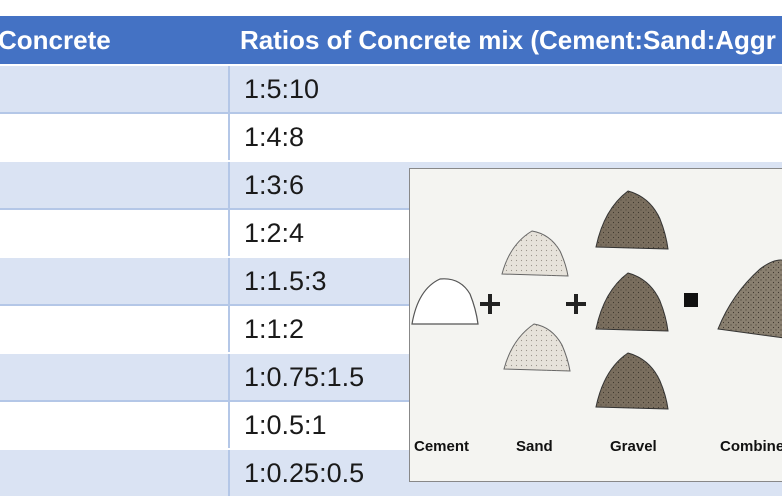  Describe the element at coordinates (633, 446) in the screenshot. I see `label-gravel: Gravel` at that location.